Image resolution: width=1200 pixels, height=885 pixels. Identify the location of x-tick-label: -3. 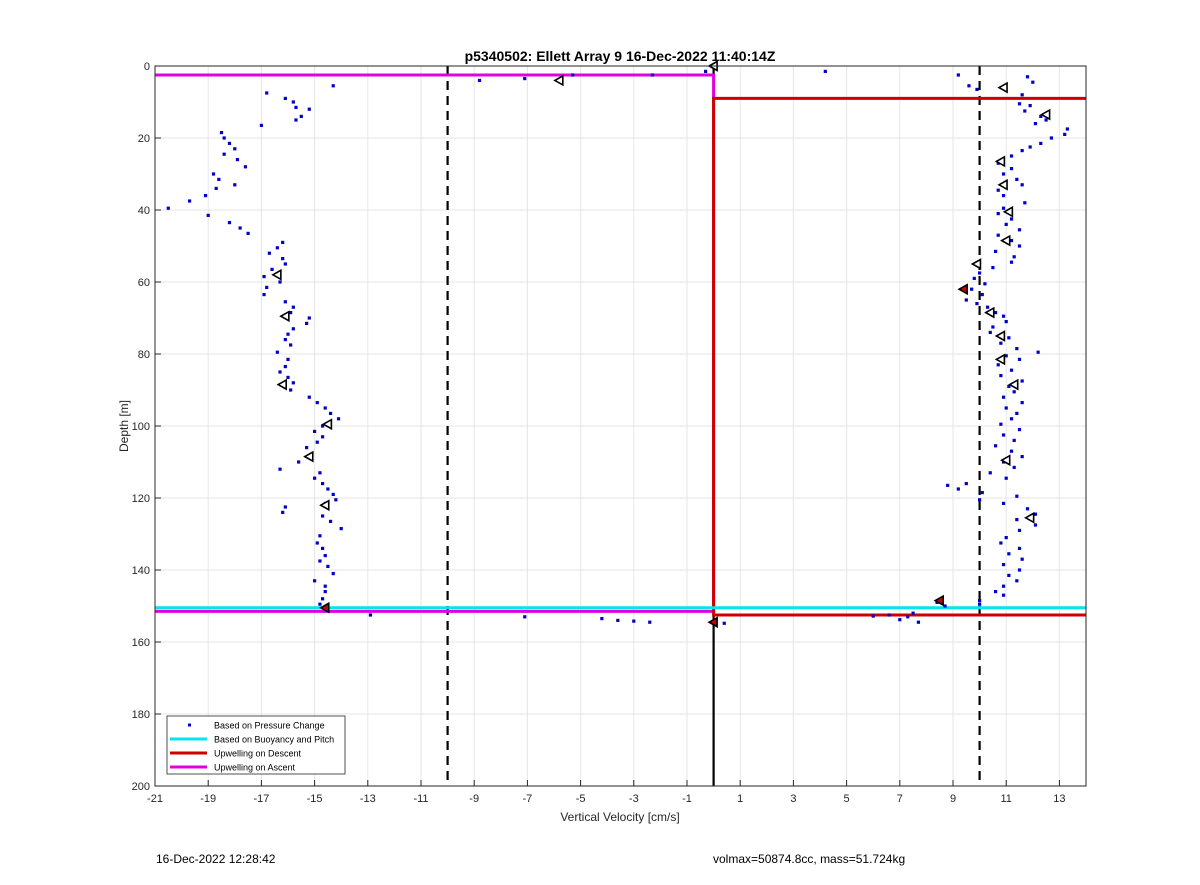
(634, 799).